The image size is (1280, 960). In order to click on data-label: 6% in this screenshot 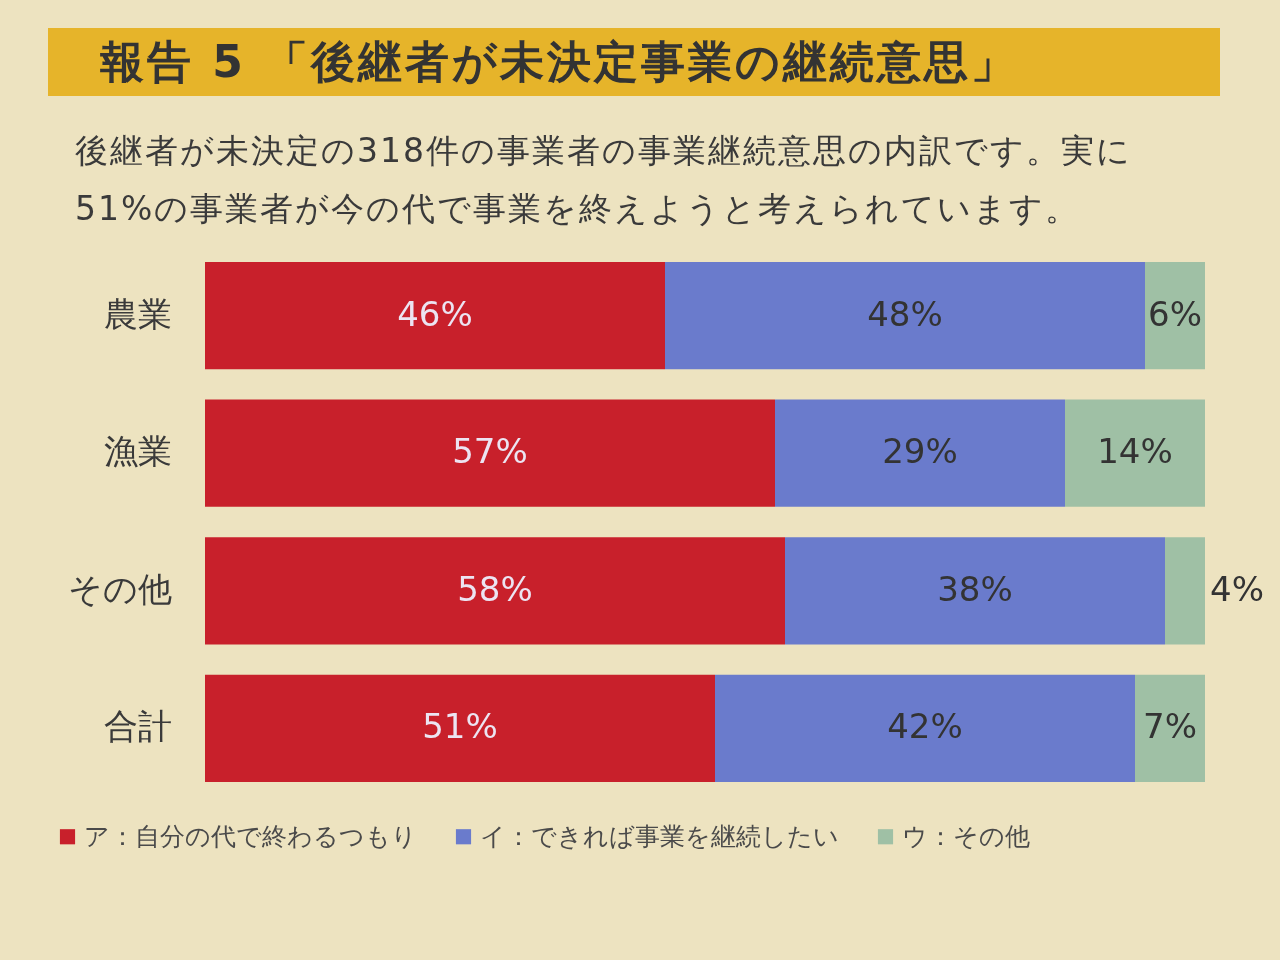, I will do `click(1175, 313)`.